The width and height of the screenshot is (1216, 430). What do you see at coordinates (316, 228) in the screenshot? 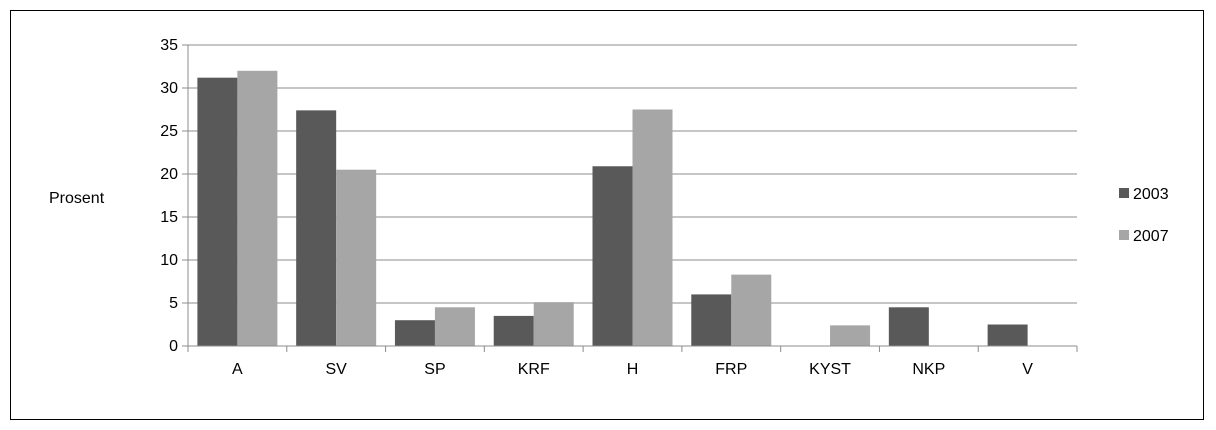
I see `bar-2003-SV` at bounding box center [316, 228].